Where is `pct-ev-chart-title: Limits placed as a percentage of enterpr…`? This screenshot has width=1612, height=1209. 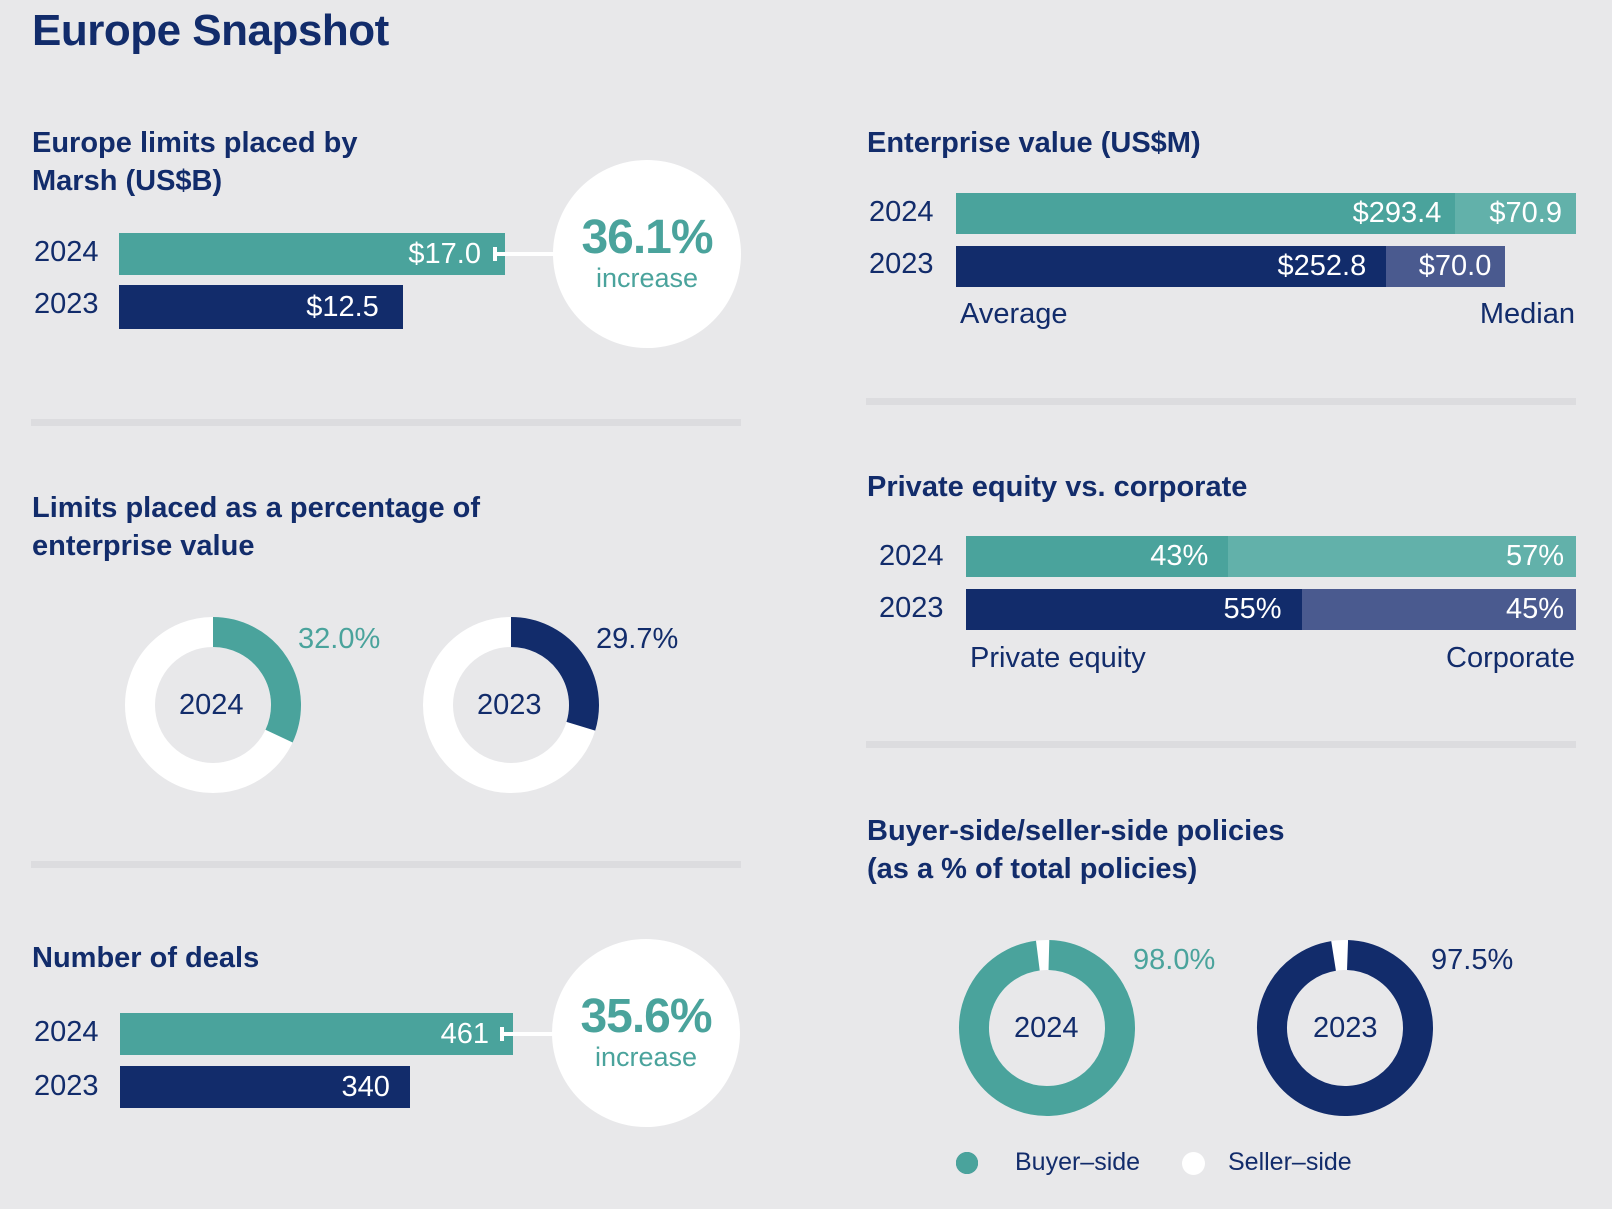
pct-ev-chart-title: Limits placed as a percentage of enterpr… is located at coordinates (256, 527).